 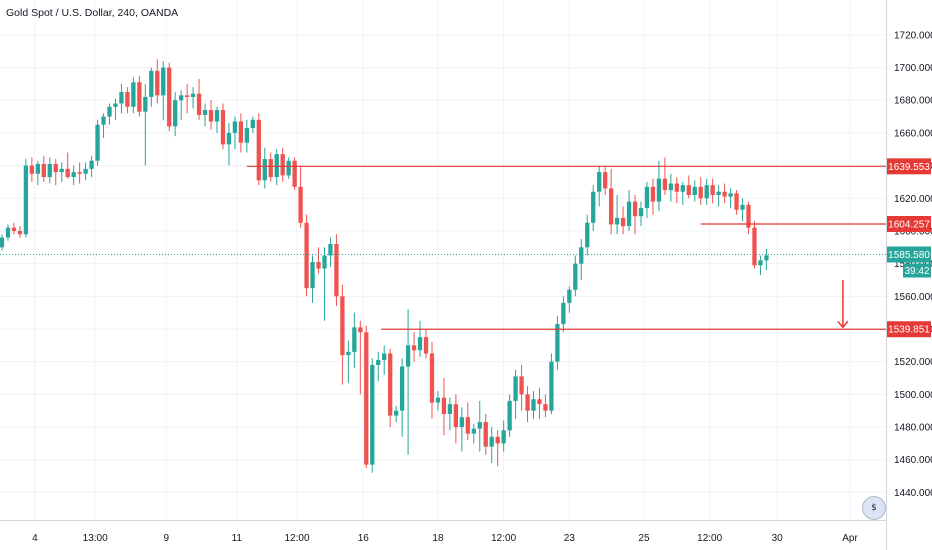 I want to click on price-tick-label: 1520.000, so click(x=913, y=362).